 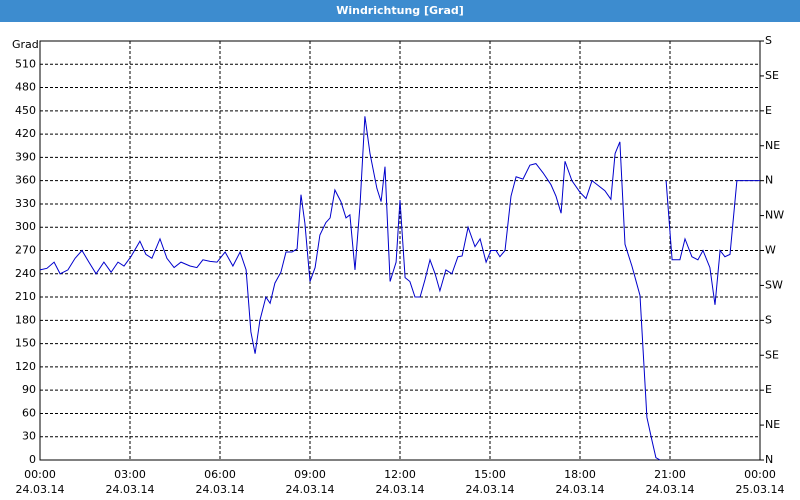 I want to click on chart-title: Windrichtung [Grad], so click(x=400, y=10).